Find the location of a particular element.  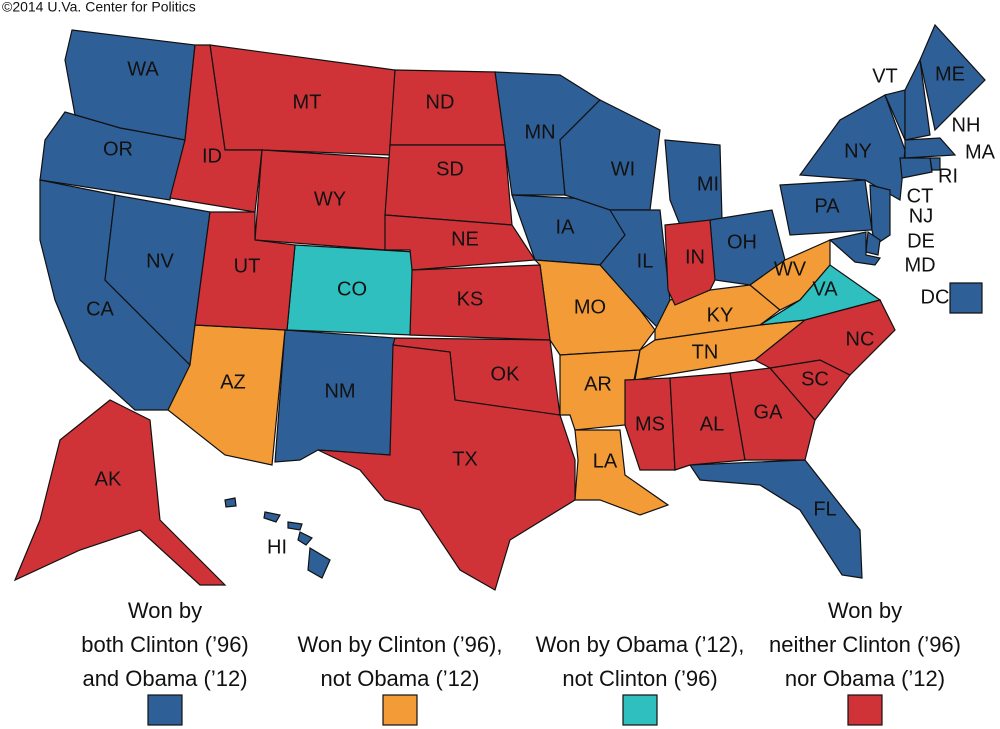

state-label: AZ is located at coordinates (233, 382).